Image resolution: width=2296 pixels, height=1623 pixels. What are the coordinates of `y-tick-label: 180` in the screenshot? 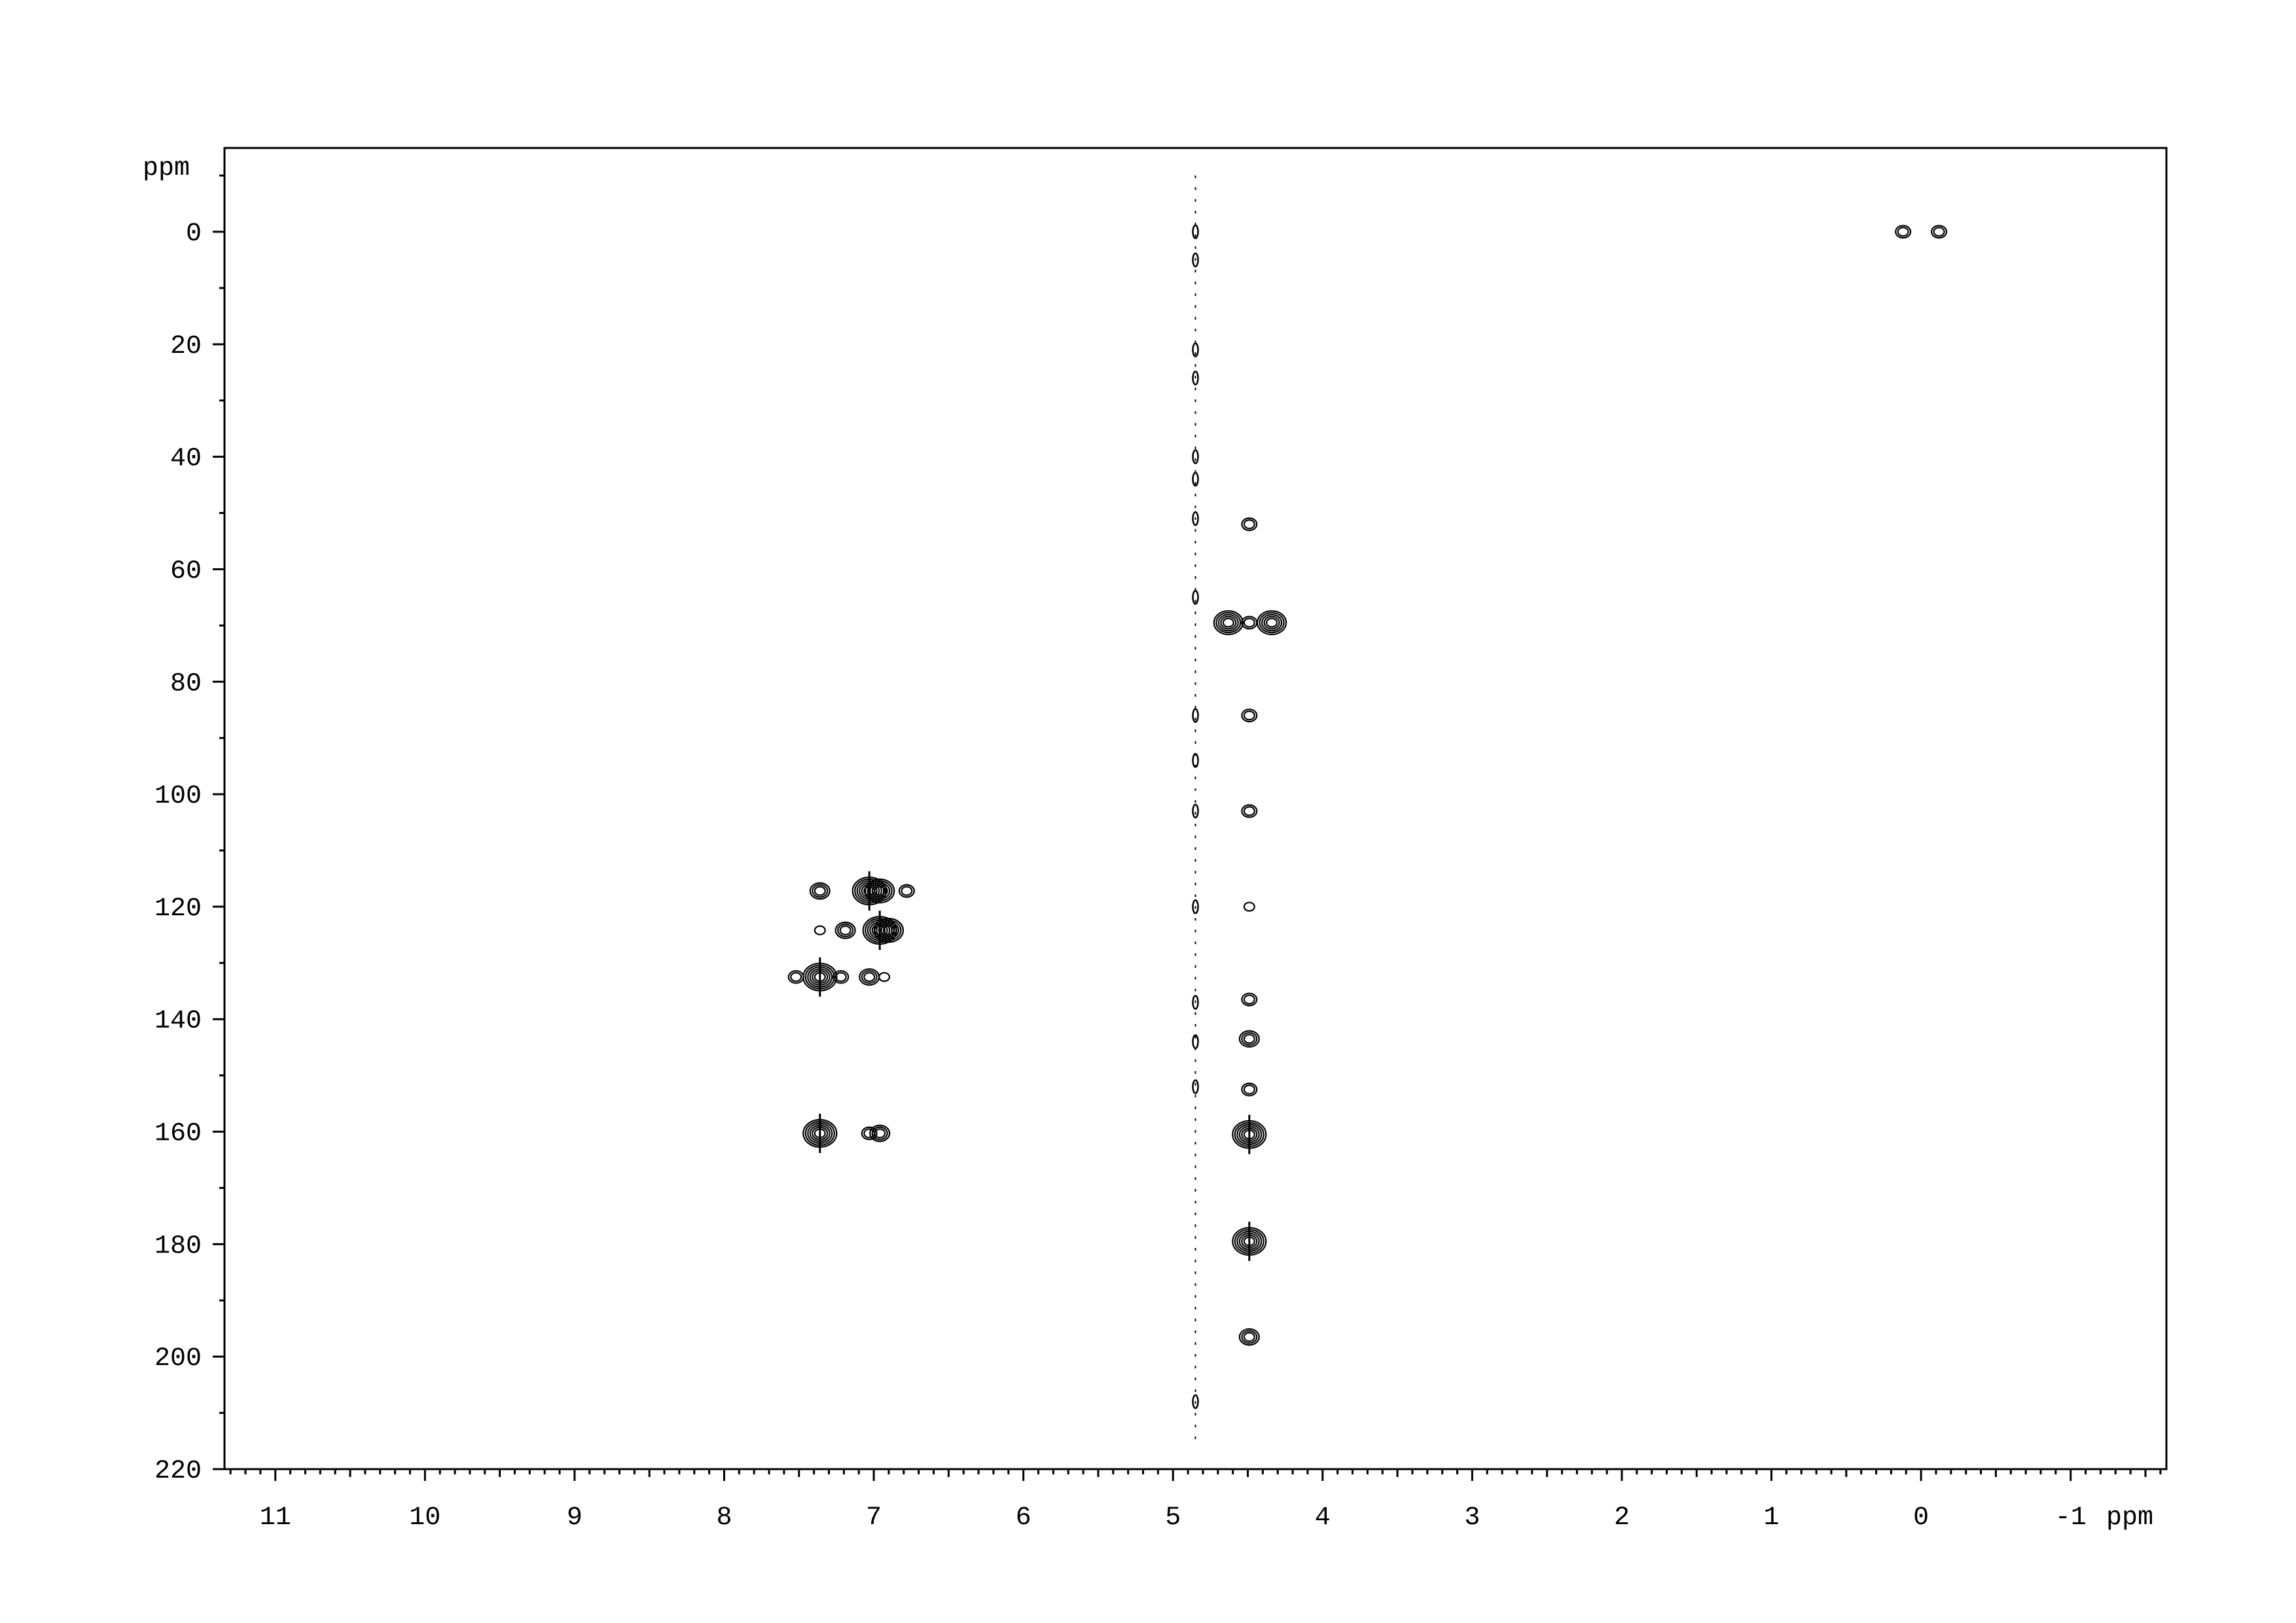 It's located at (178, 1246).